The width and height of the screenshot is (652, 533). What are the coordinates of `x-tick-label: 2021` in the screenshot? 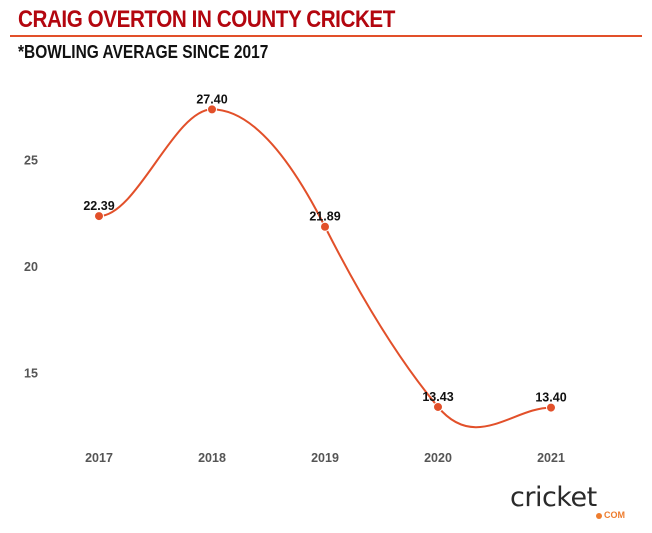 It's located at (551, 458).